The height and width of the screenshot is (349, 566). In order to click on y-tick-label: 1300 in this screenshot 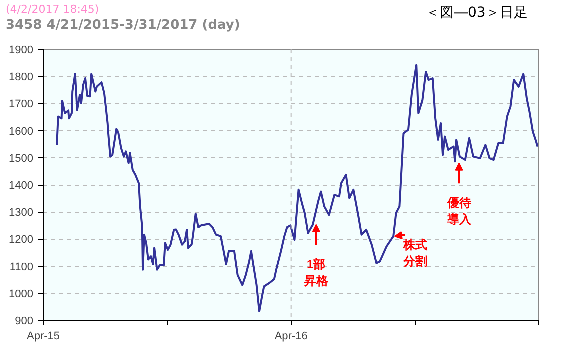, I will do `click(21, 213)`.